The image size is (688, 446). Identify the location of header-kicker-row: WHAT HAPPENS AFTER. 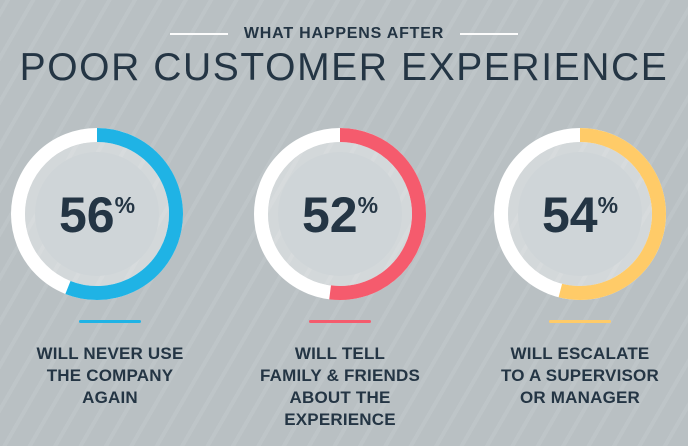
(344, 34).